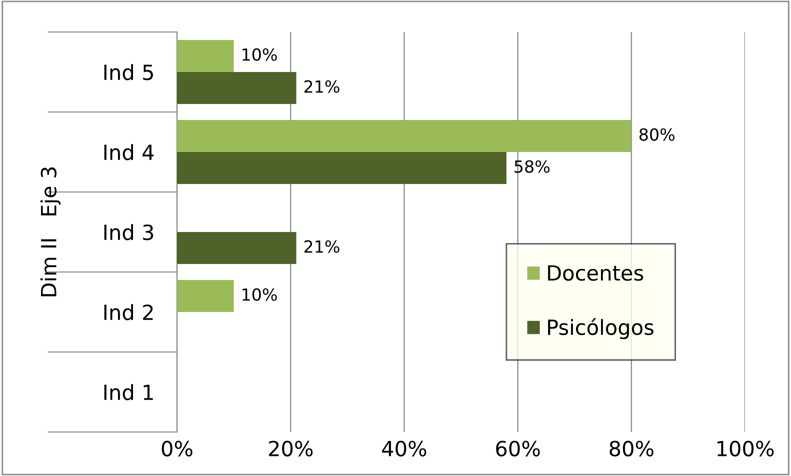  I want to click on y-tick-label: Ind 1, so click(128, 392).